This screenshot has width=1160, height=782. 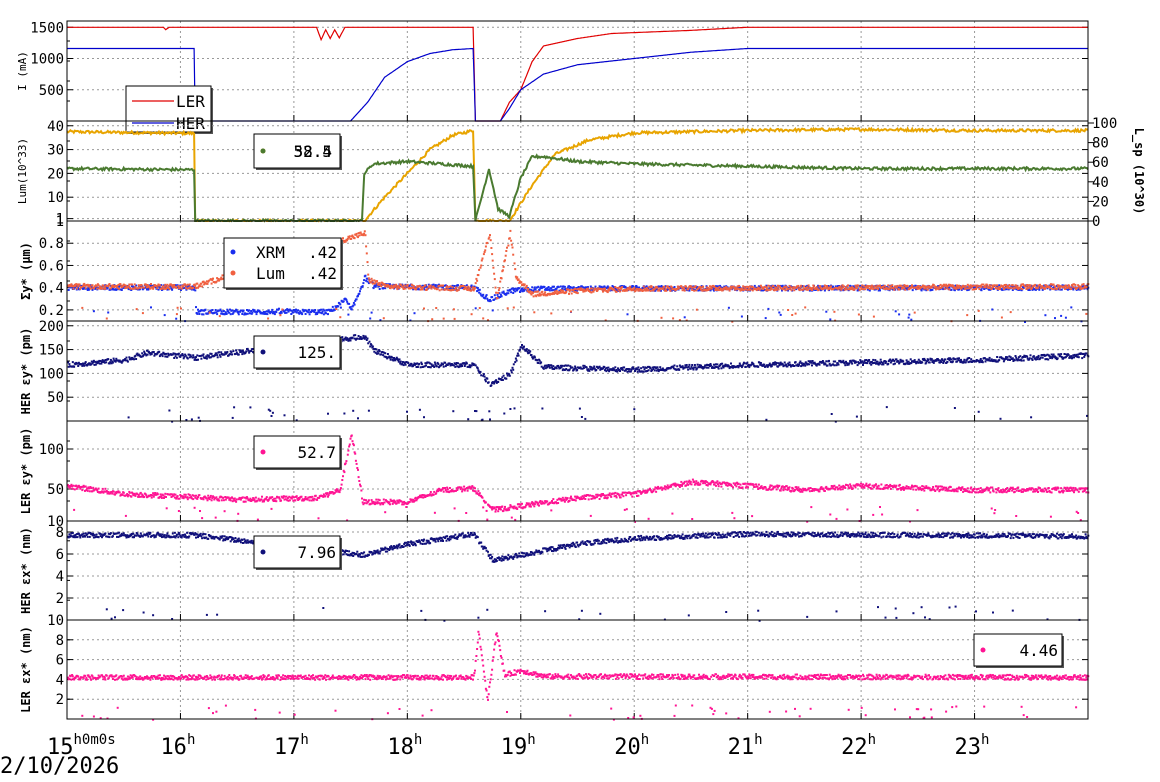 I want to click on series-line, so click(x=577, y=188).